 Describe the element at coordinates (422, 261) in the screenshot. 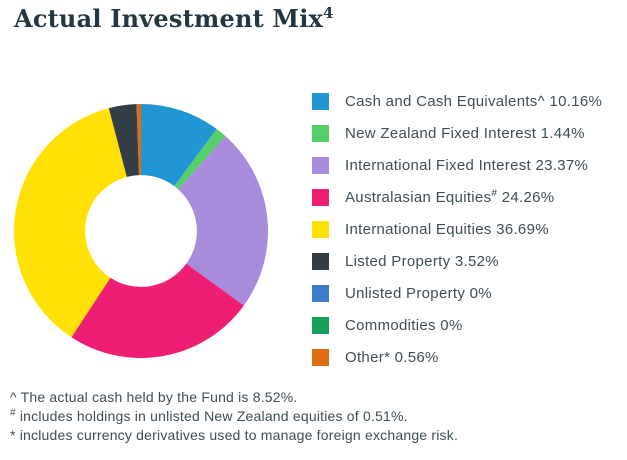

I see `legend-label: Listed Property 3.52%` at that location.